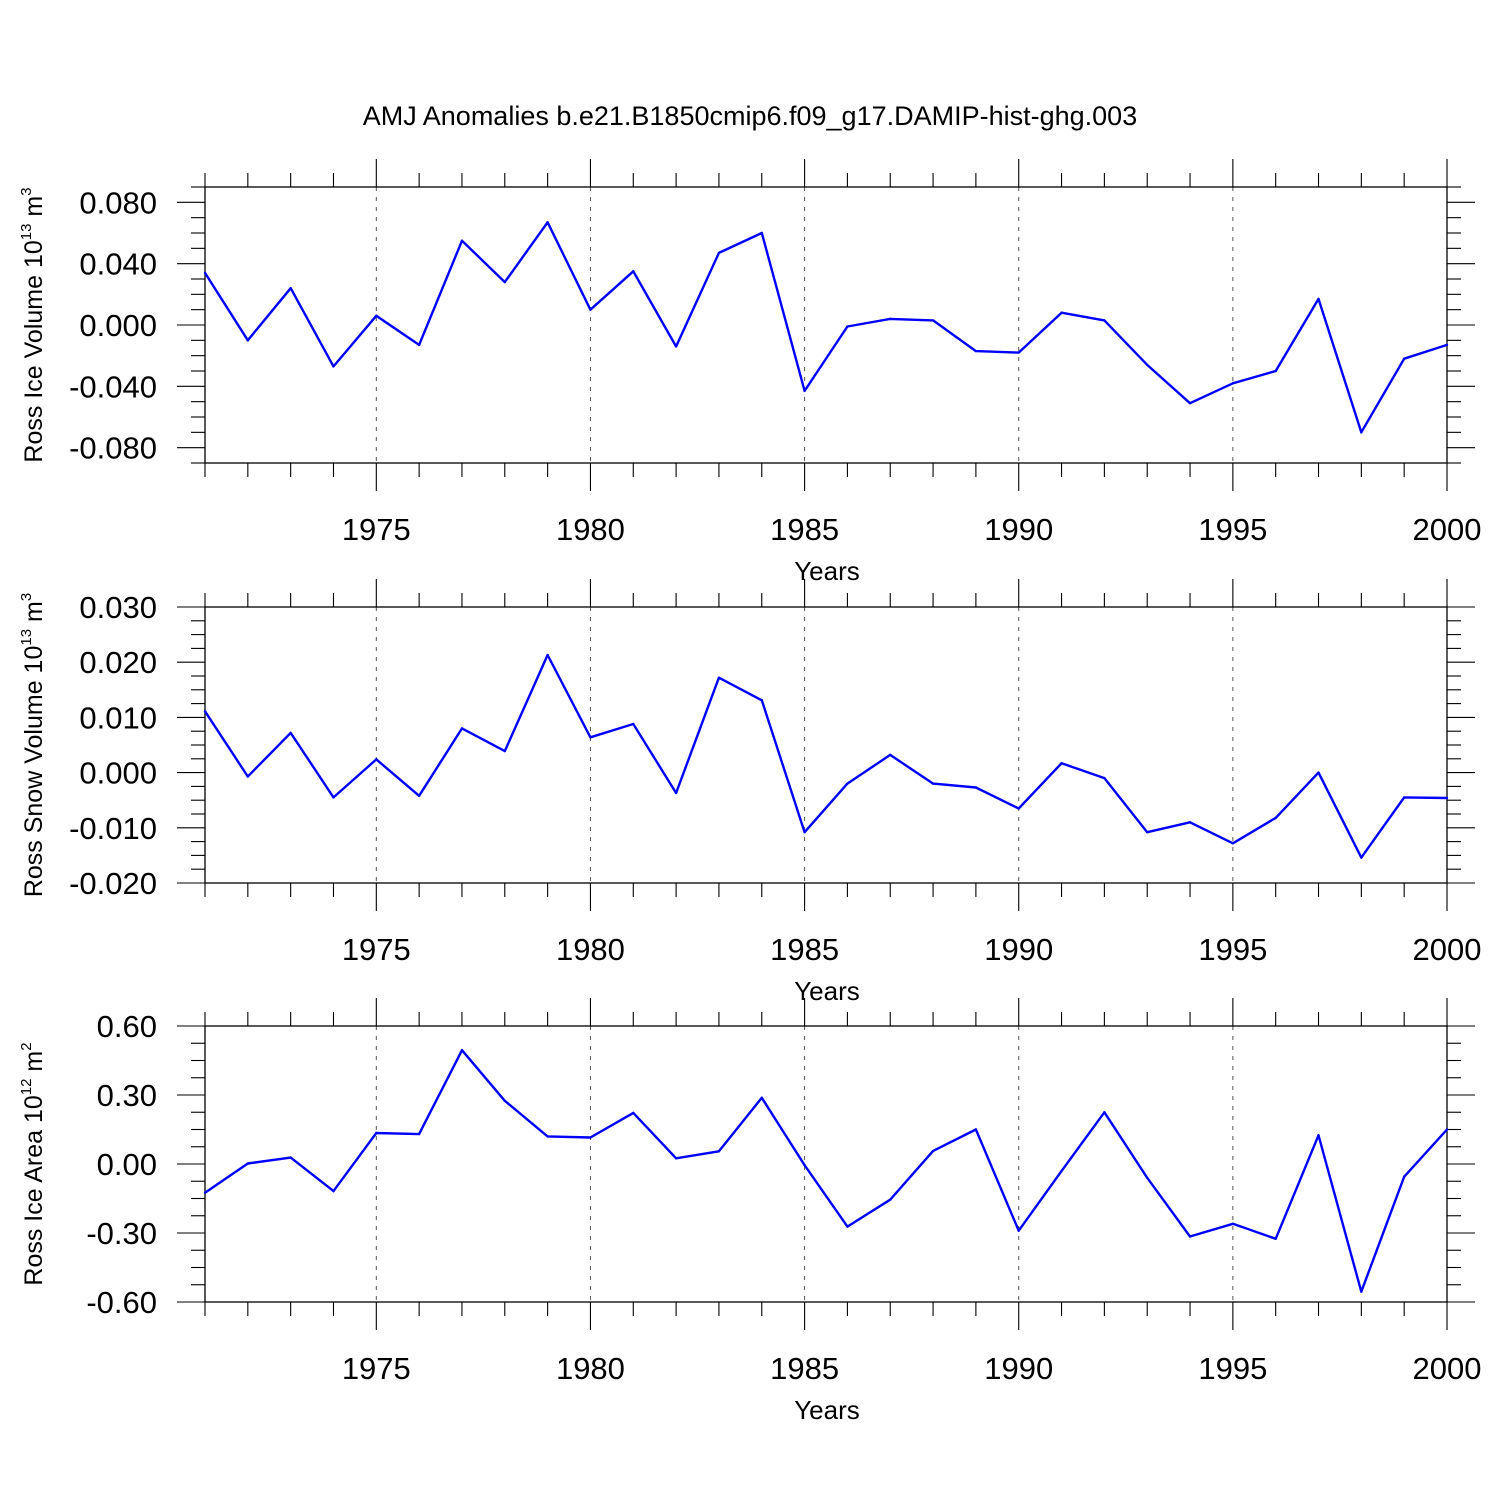 Image resolution: width=1500 pixels, height=1500 pixels. Describe the element at coordinates (127, 1095) in the screenshot. I see `y-tick-label: 0.30` at that location.